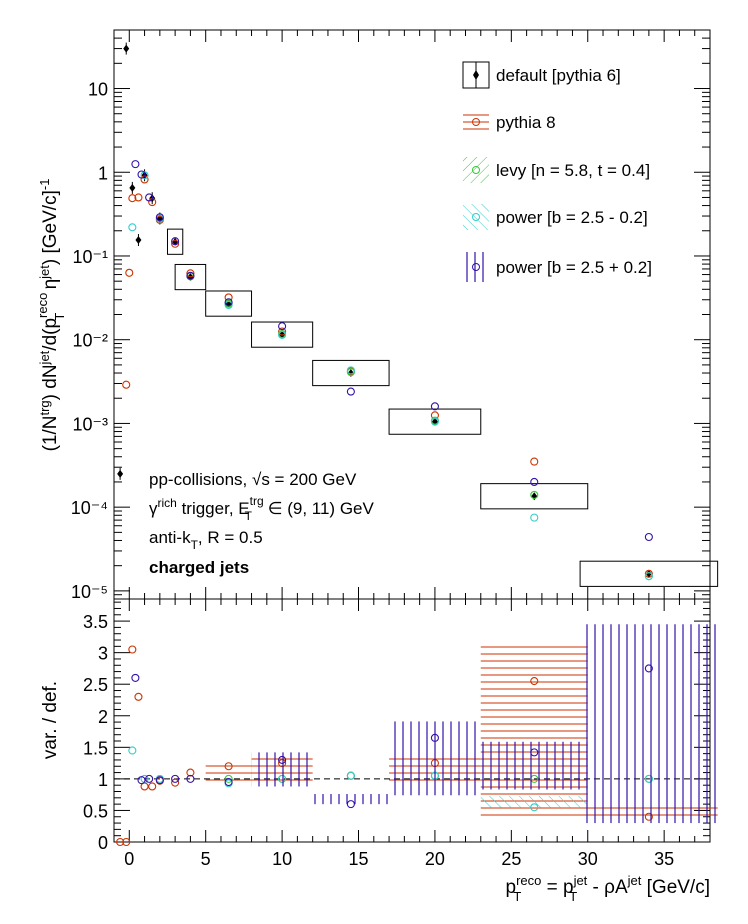 This screenshot has height=924, width=748. Describe the element at coordinates (588, 859) in the screenshot. I see `x-tick-label: 30` at that location.